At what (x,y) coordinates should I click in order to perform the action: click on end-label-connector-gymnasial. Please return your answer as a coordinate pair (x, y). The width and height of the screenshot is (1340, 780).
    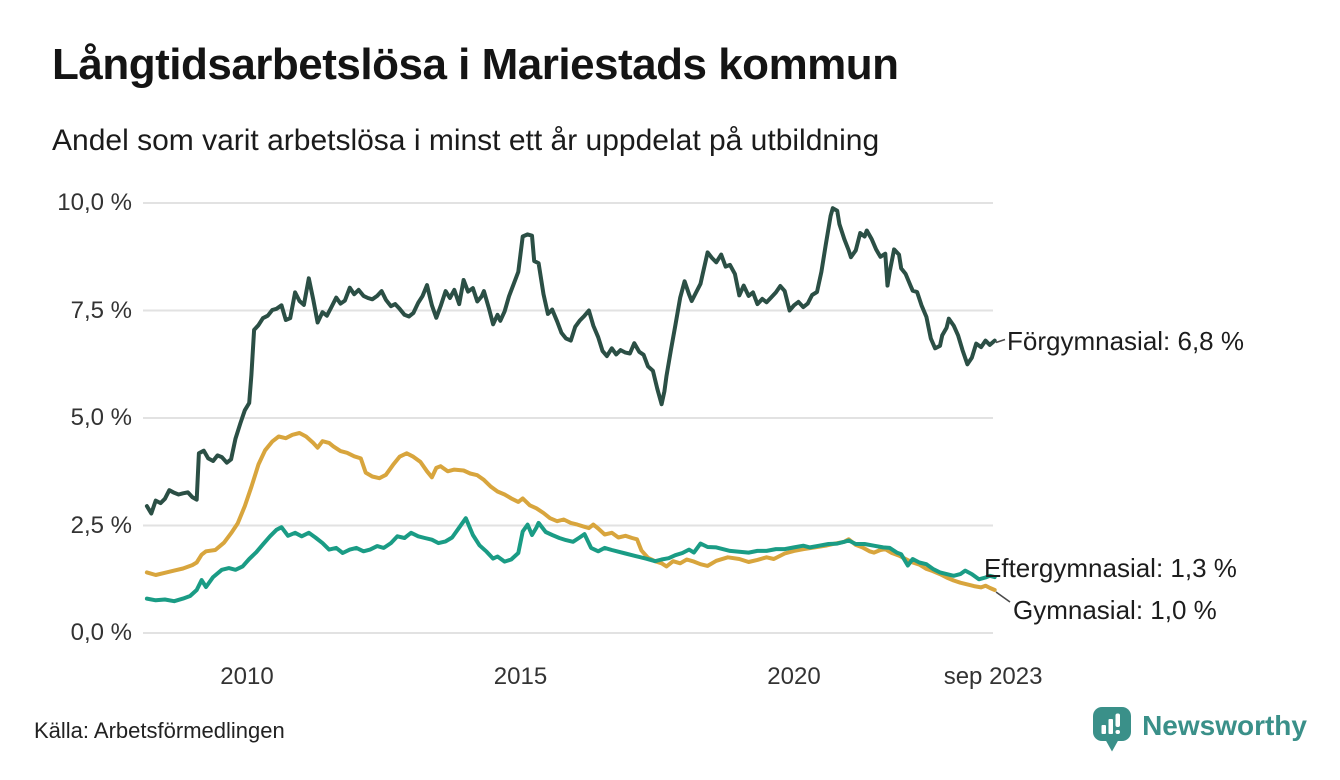
    Looking at the image, I should click on (1003, 597).